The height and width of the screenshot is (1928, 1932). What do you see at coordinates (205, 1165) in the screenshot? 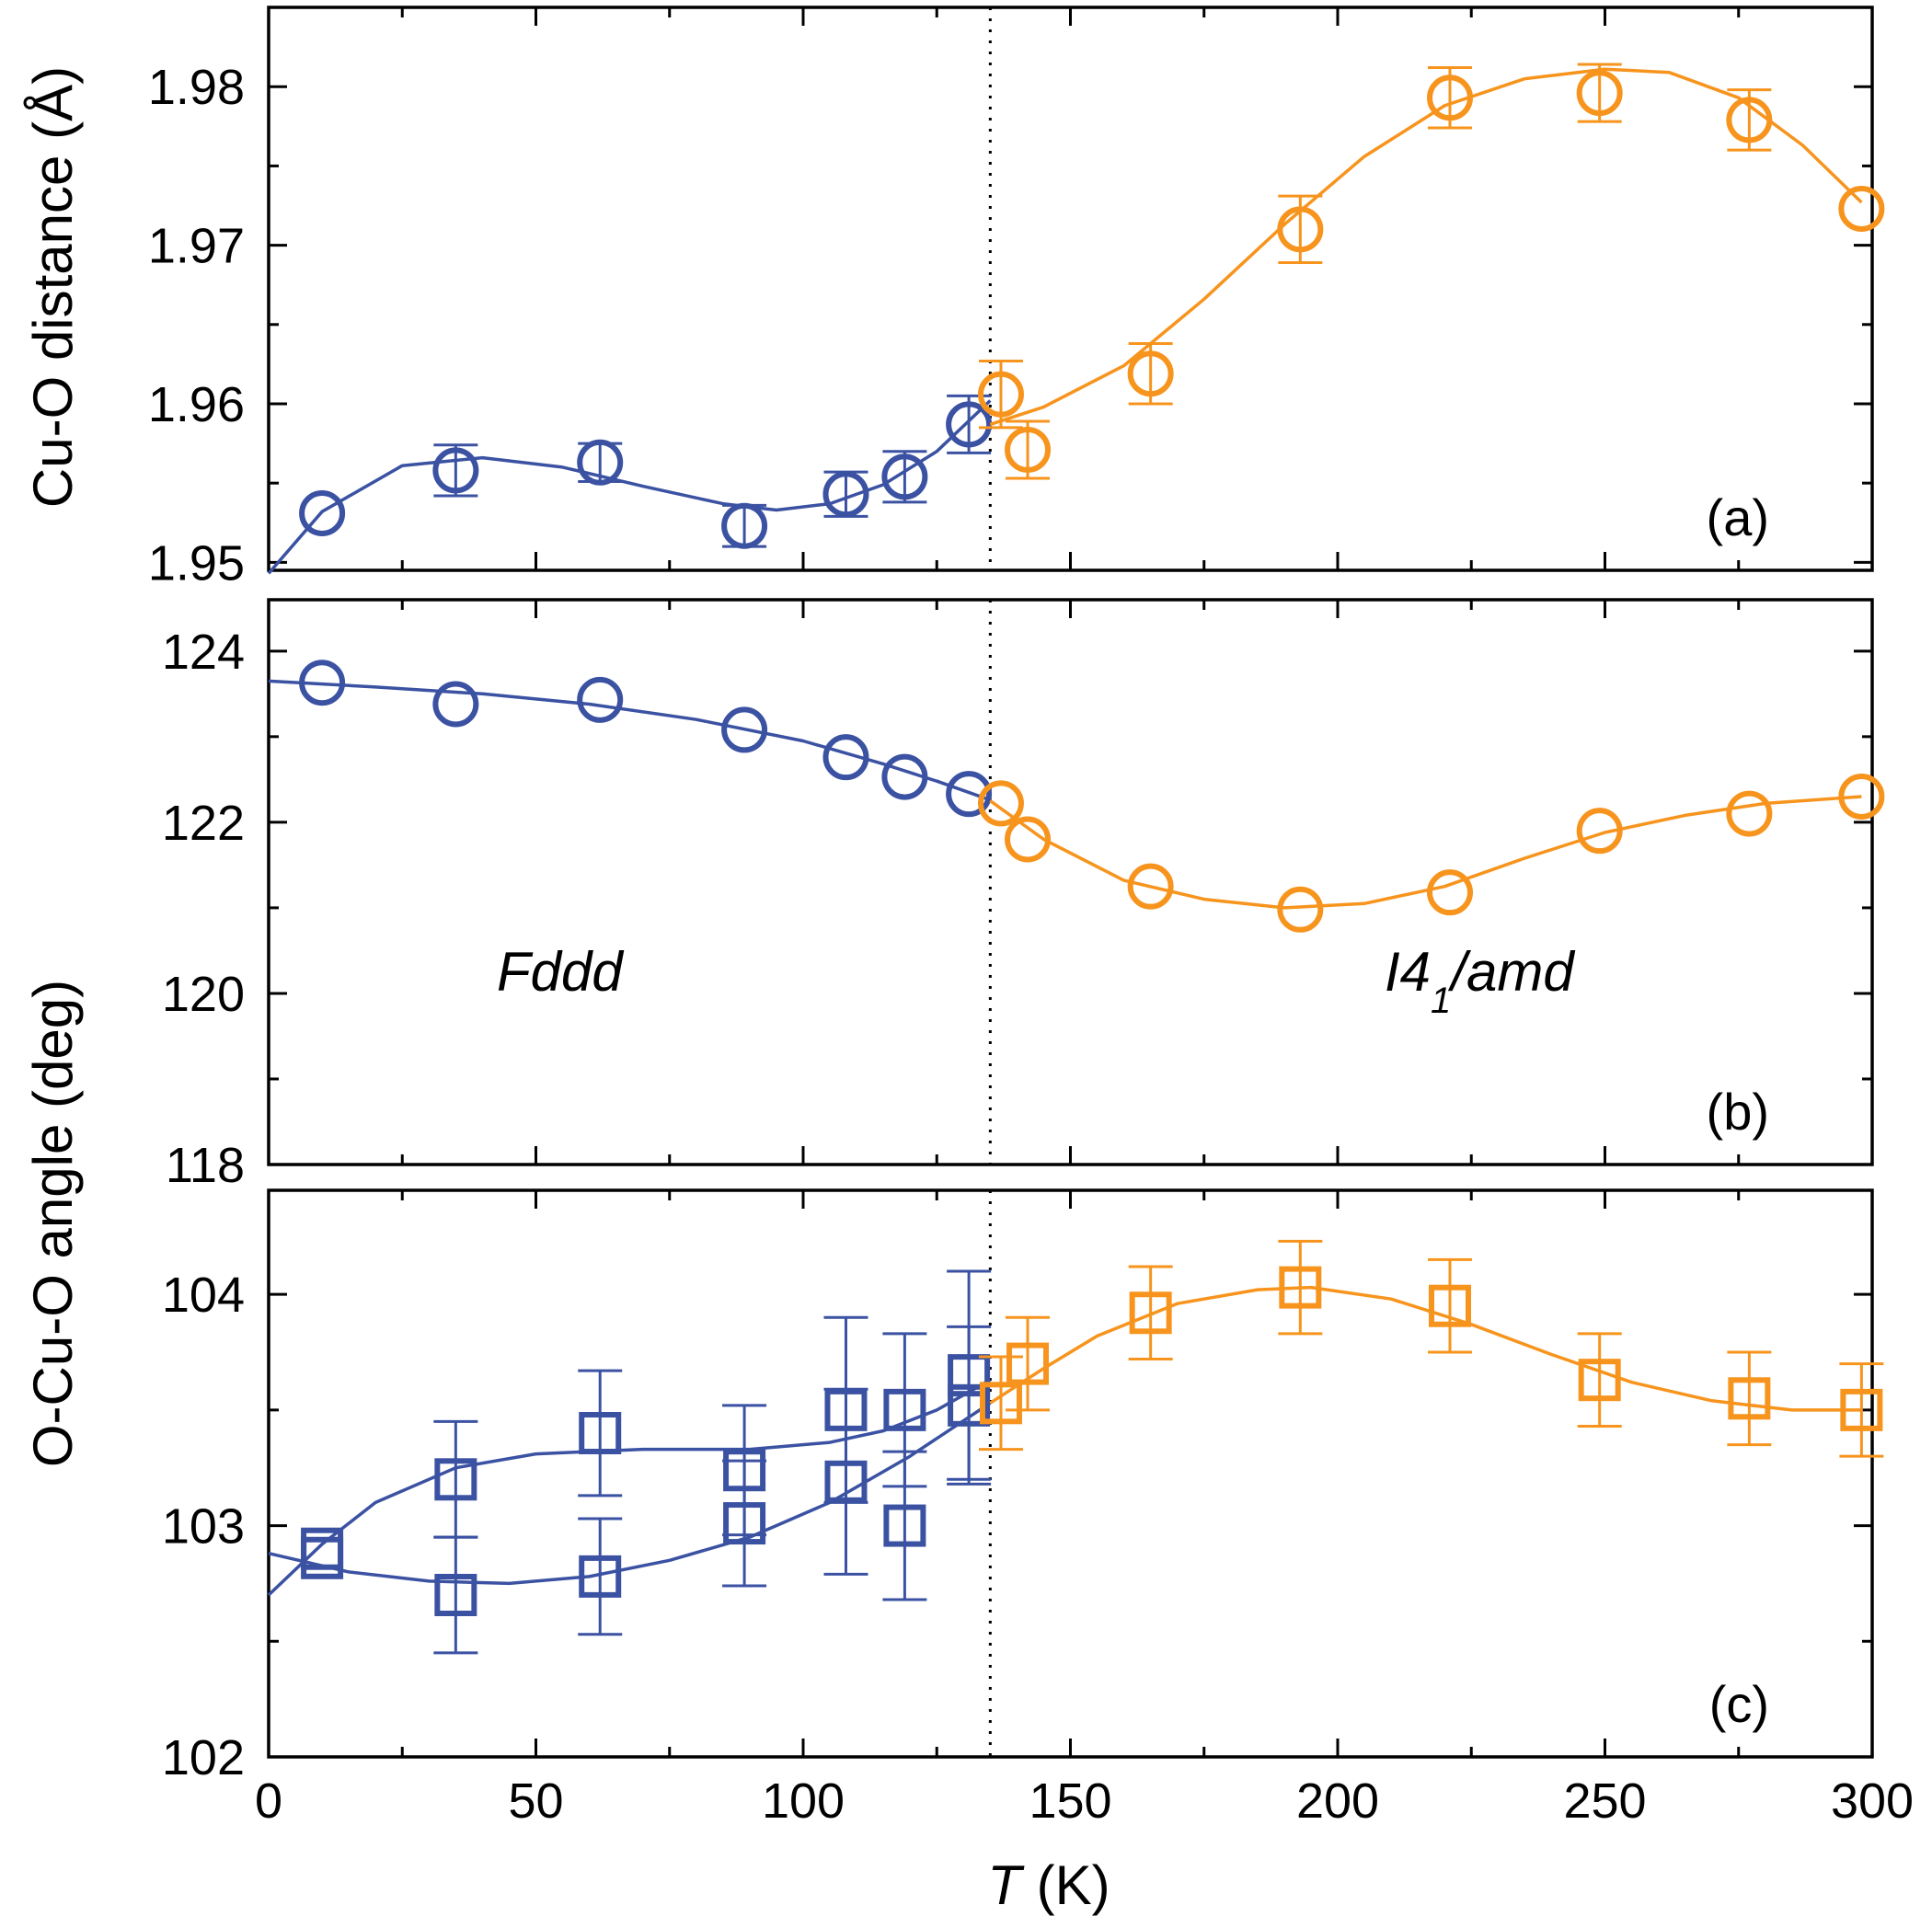
I see `y-tick-label: 118` at bounding box center [205, 1165].